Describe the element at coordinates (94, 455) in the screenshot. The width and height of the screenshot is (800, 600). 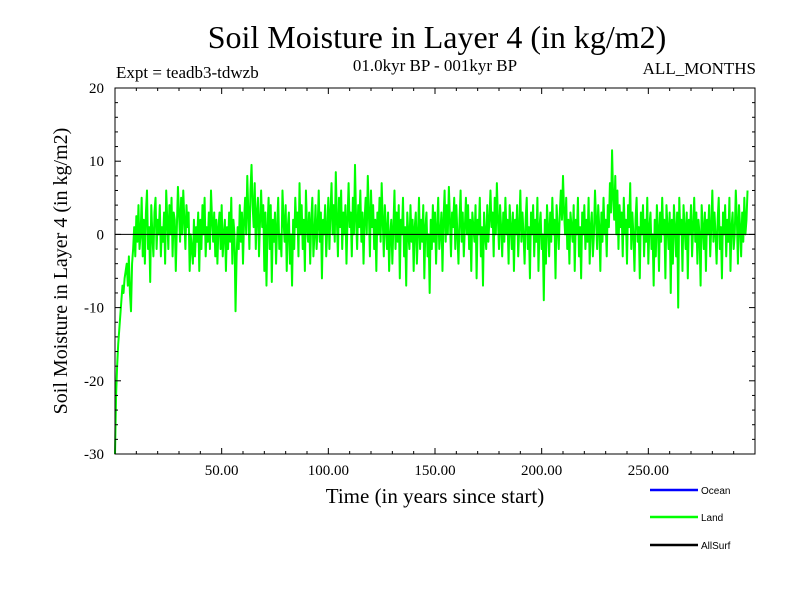
I see `y-tick-label: -30` at that location.